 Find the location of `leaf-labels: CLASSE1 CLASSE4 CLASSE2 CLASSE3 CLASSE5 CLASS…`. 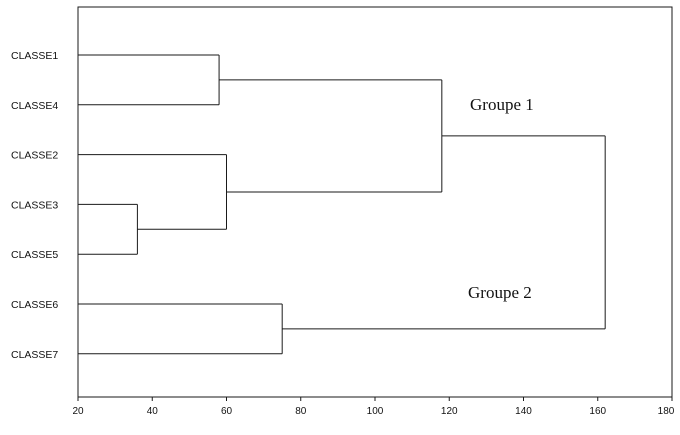

leaf-labels: CLASSE1 CLASSE4 CLASSE2 CLASSE3 CLASSE5 CLASS… is located at coordinates (34, 205).